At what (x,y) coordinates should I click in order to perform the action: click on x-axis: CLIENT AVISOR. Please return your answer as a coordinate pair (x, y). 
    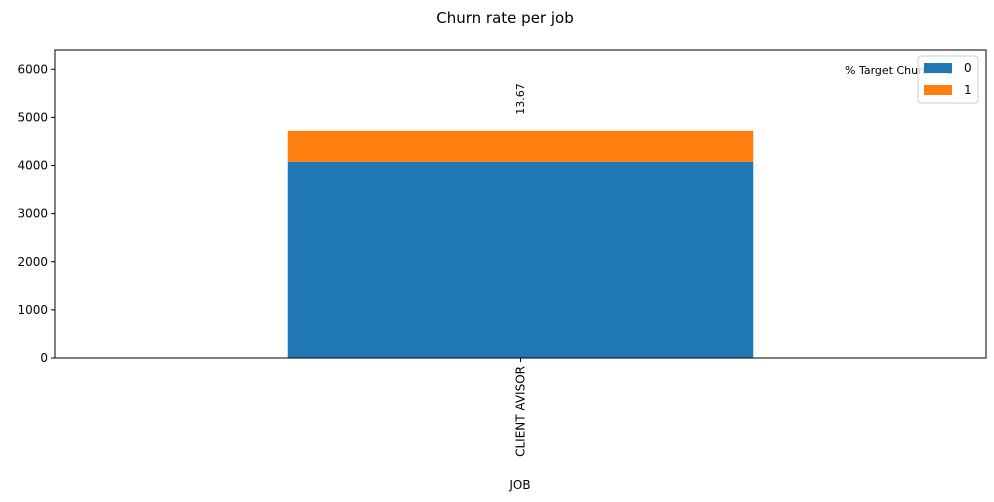
    Looking at the image, I should click on (521, 407).